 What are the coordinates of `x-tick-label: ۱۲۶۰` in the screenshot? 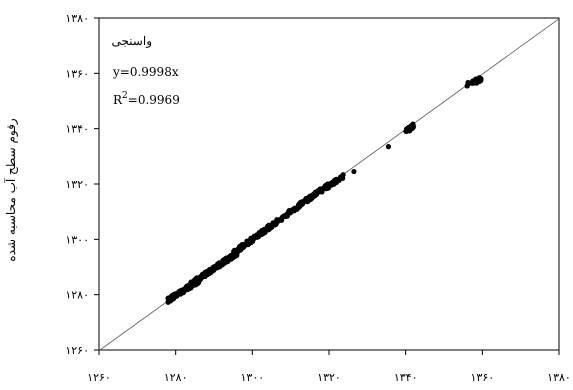 It's located at (99, 377).